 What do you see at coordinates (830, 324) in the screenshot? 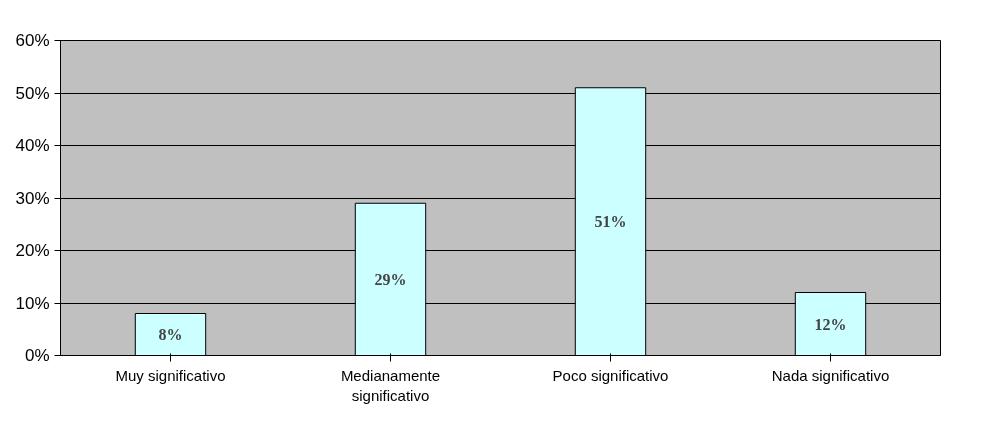
I see `data-label: 12%` at bounding box center [830, 324].